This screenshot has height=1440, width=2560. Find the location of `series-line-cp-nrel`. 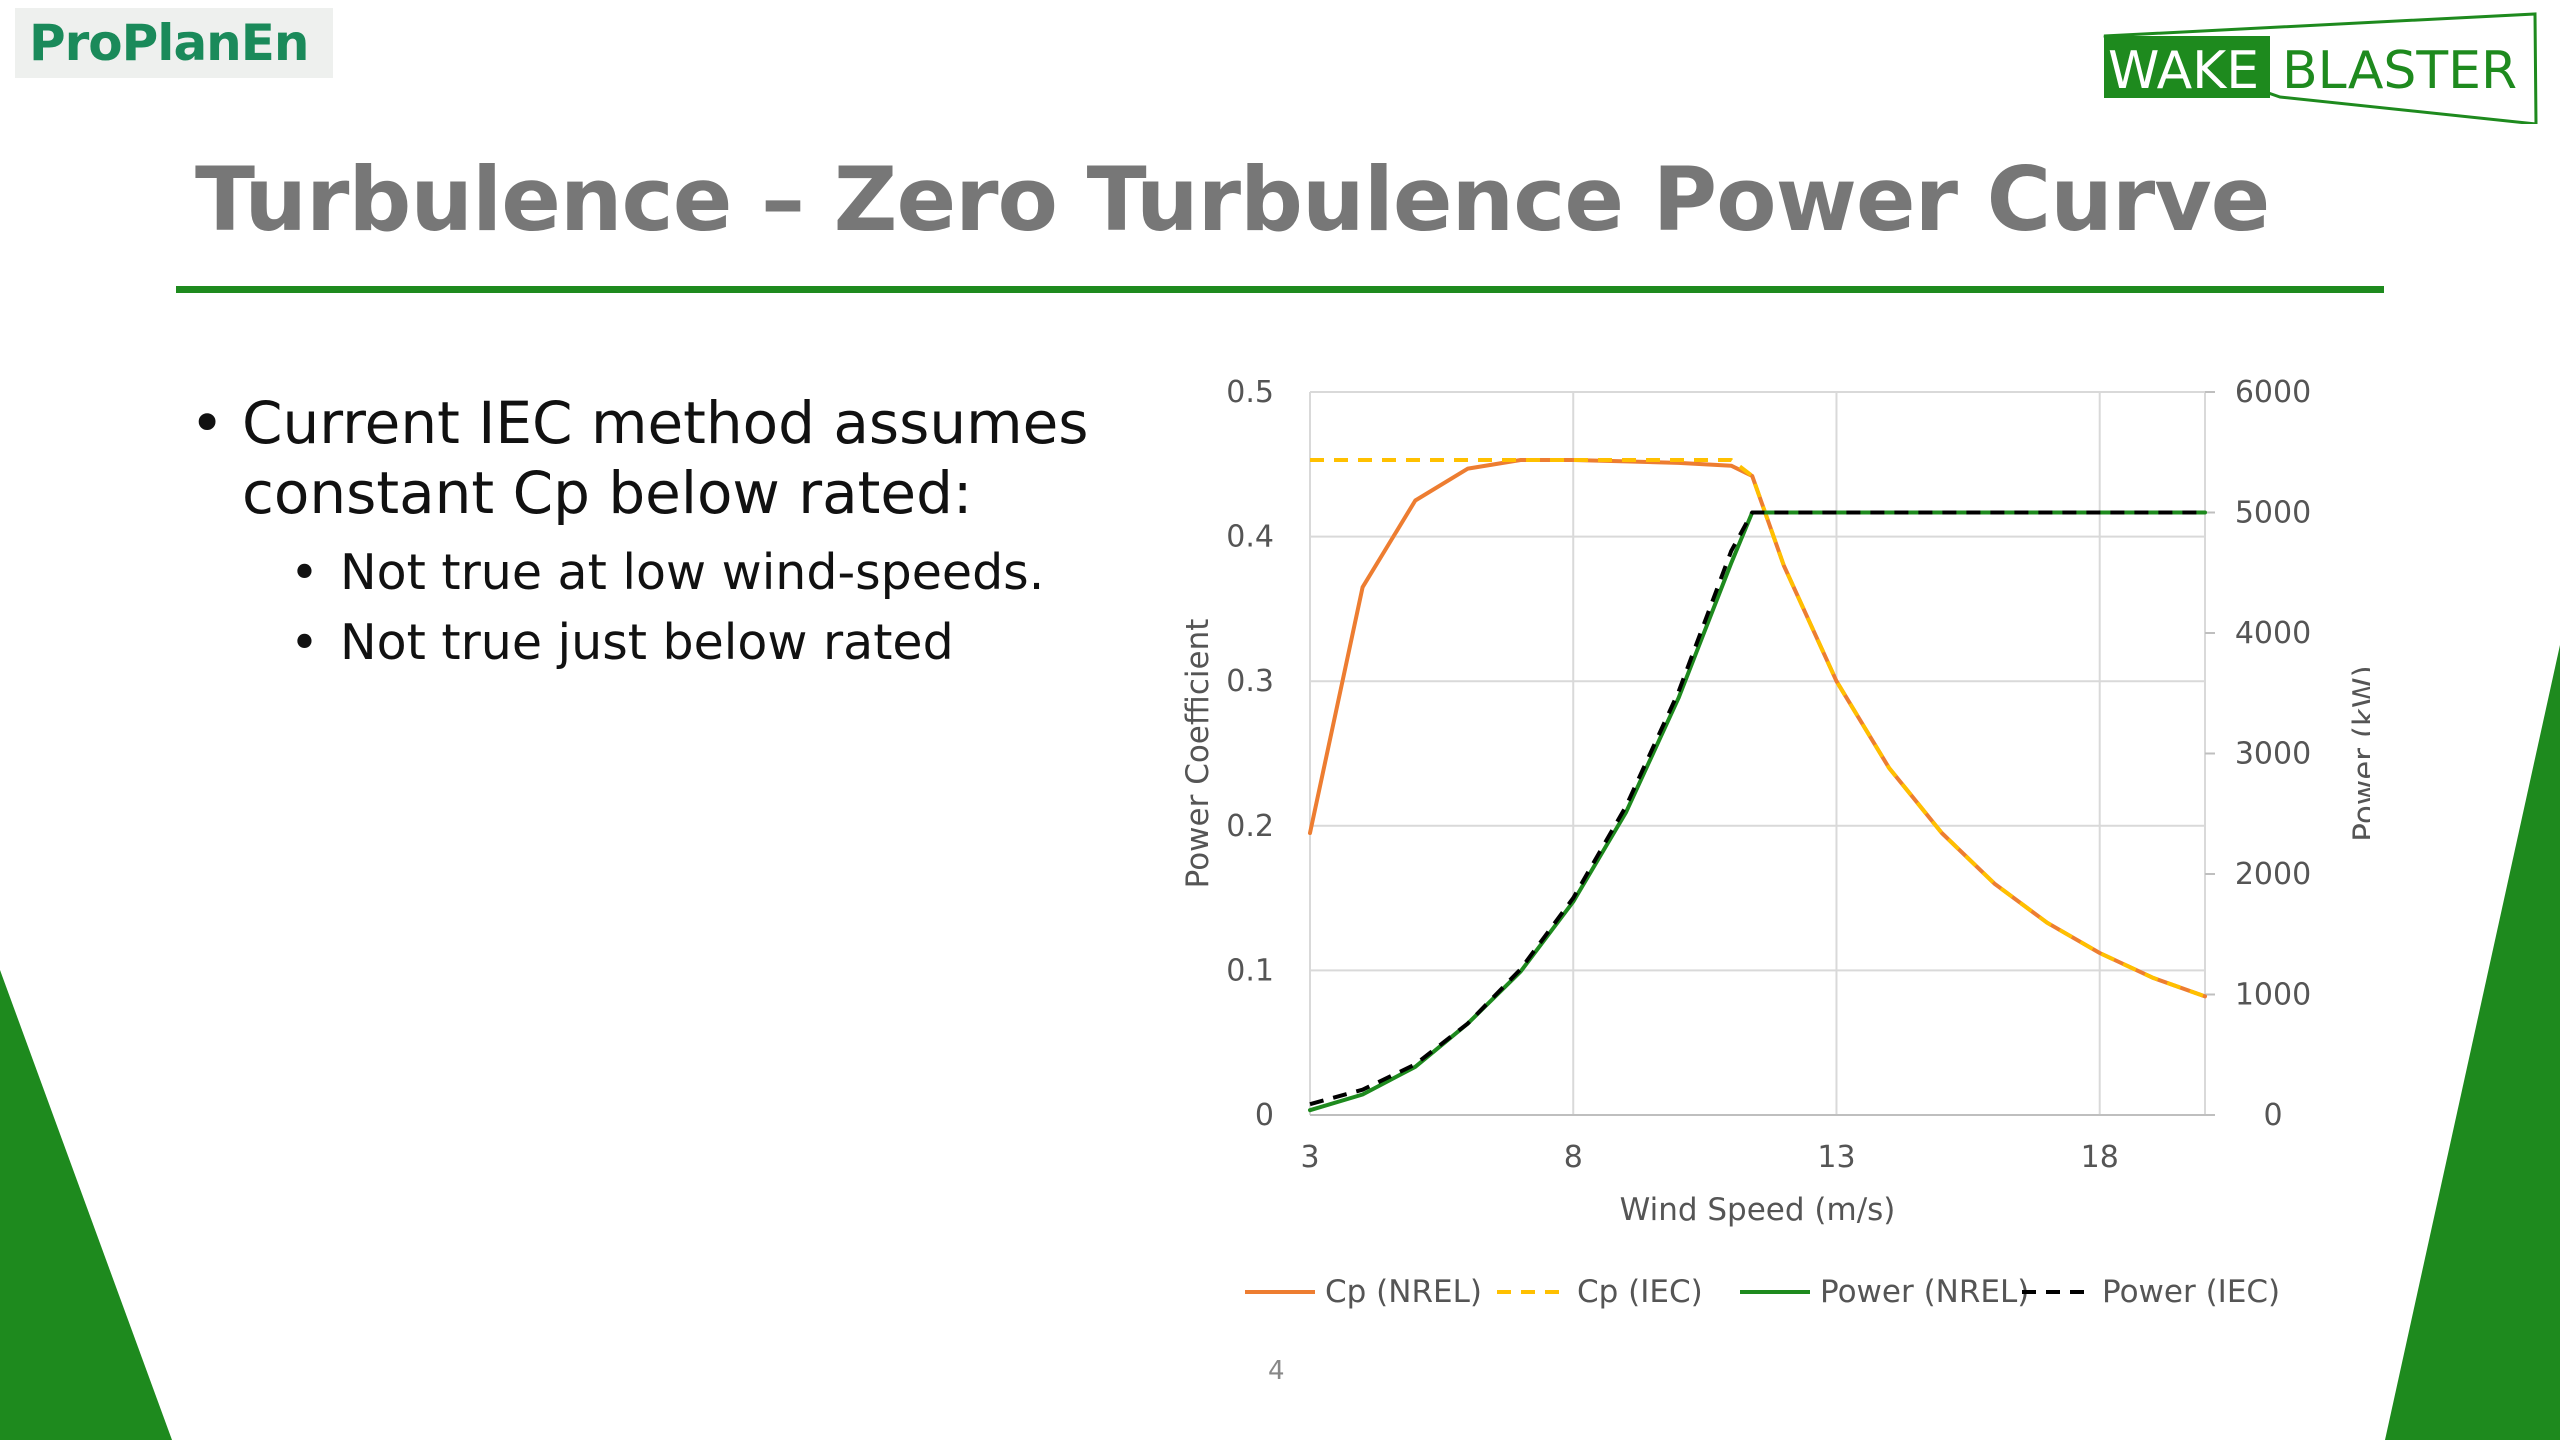

series-line-cp-nrel is located at coordinates (1757, 728).